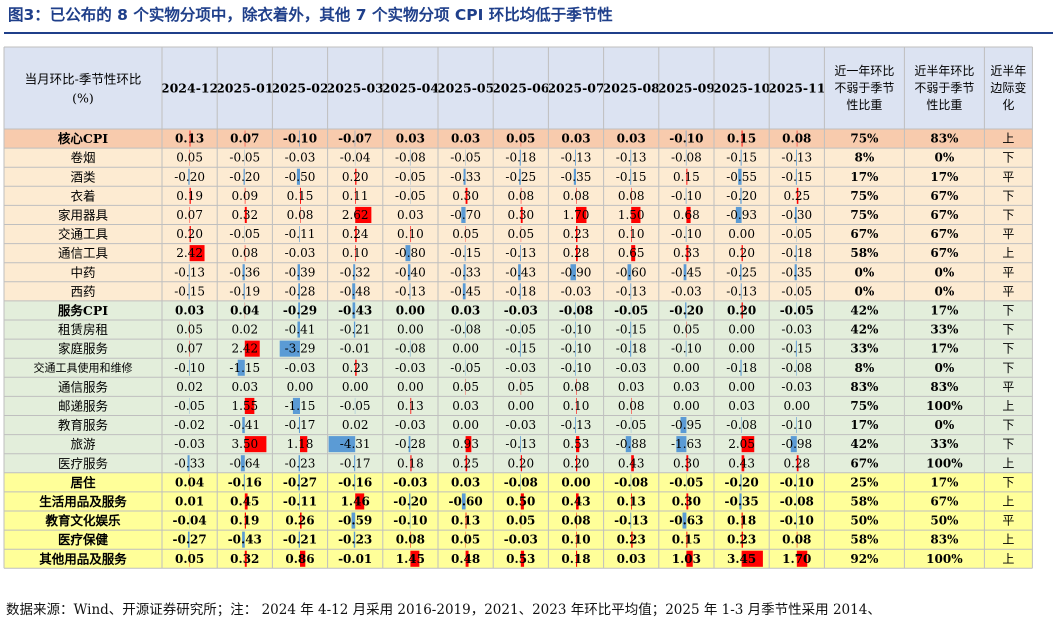 The width and height of the screenshot is (1057, 627). Describe the element at coordinates (741, 310) in the screenshot. I see `value-10-11: 0.20` at that location.